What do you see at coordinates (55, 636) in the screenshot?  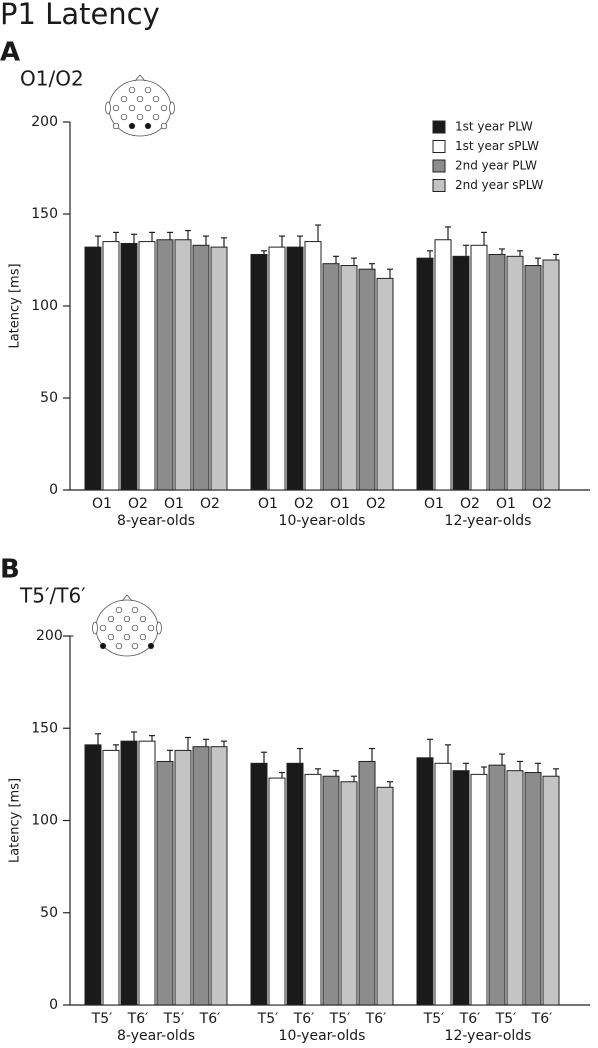 I see `y-tick-label: 200 –` at bounding box center [55, 636].